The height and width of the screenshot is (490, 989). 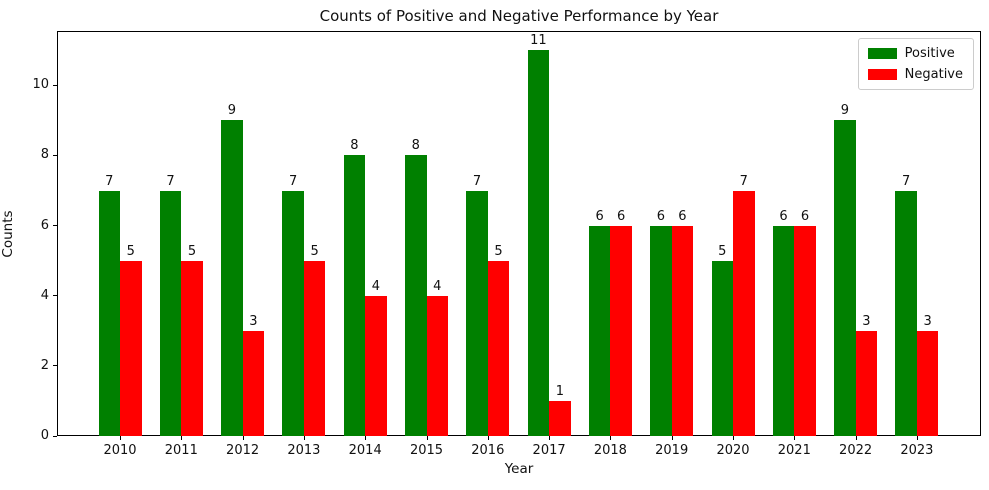 What do you see at coordinates (621, 216) in the screenshot?
I see `bar-value-label-negative-2018: 6` at bounding box center [621, 216].